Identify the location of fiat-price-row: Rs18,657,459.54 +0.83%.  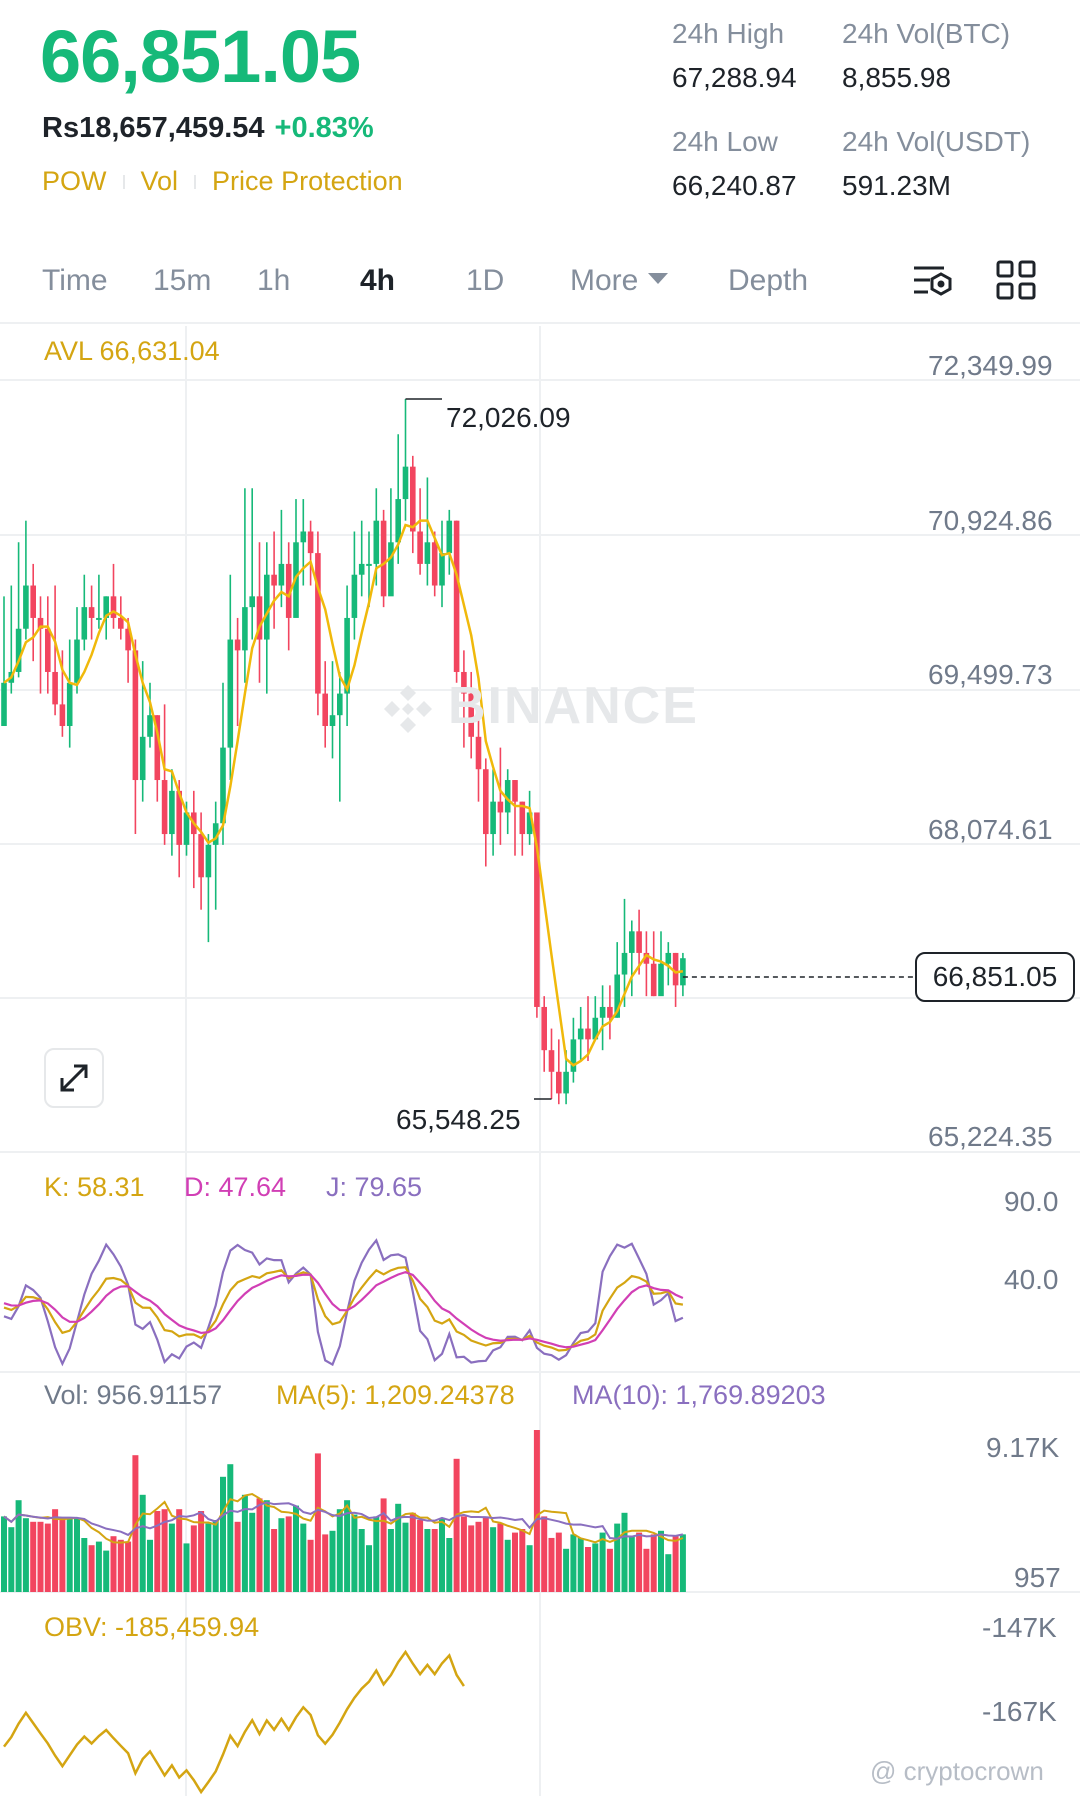
(208, 128).